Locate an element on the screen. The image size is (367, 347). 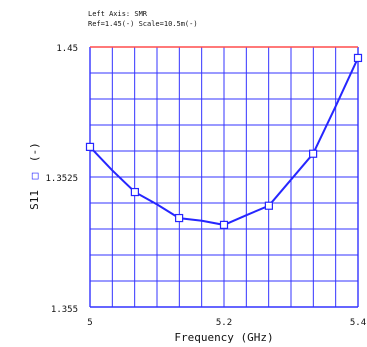
y-axis-legend-square: □ is located at coordinates (34, 175).